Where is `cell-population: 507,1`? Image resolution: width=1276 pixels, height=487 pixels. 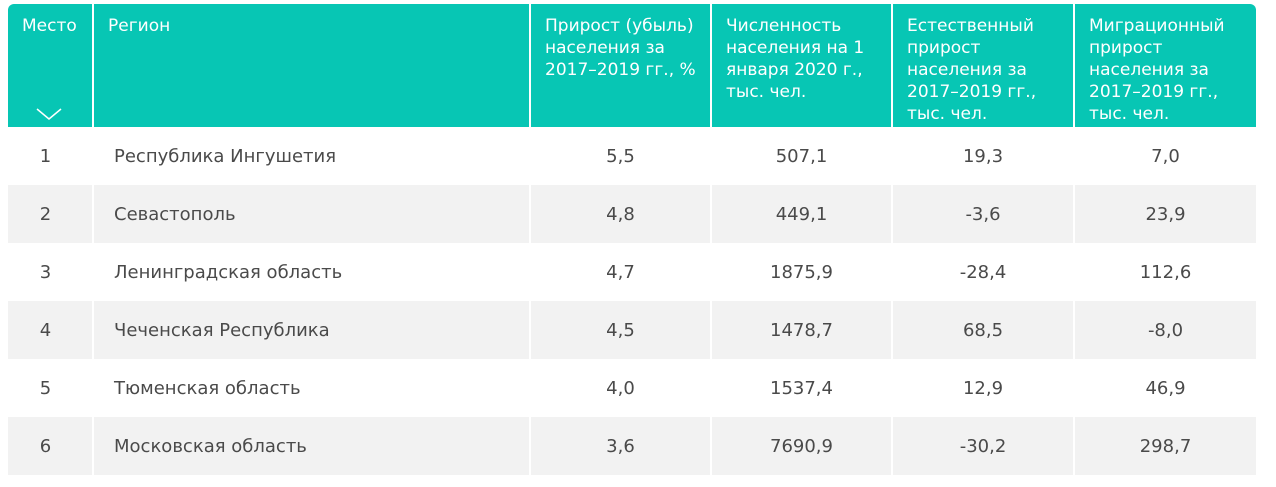 cell-population: 507,1 is located at coordinates (802, 156).